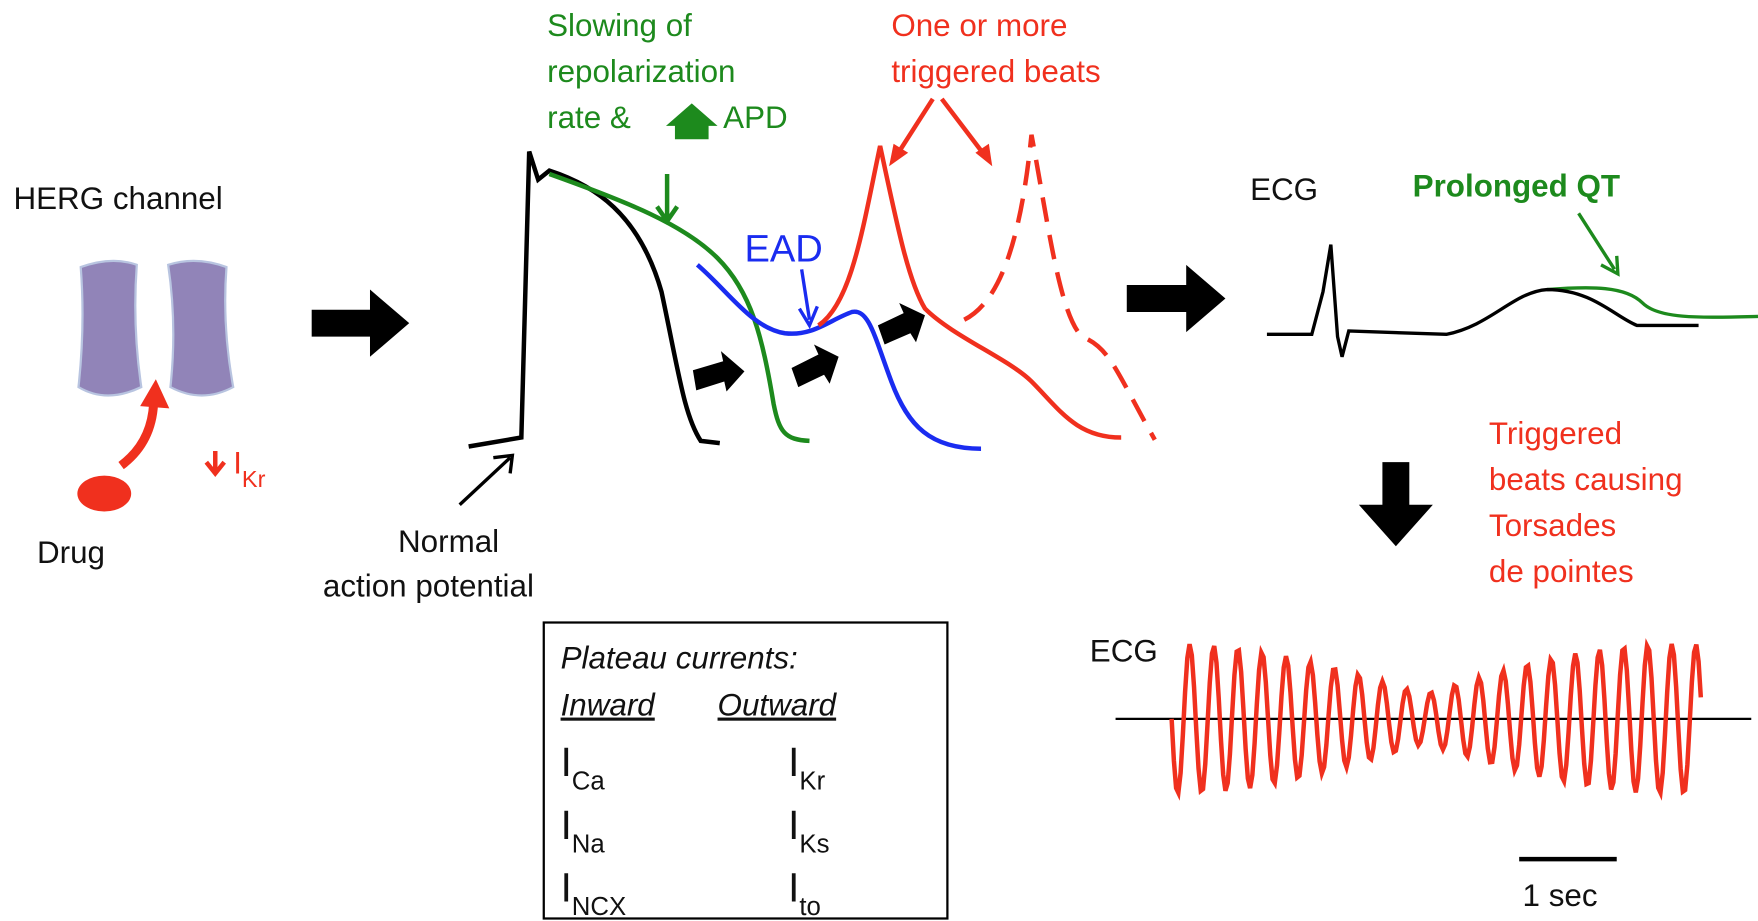 The width and height of the screenshot is (1758, 921). Describe the element at coordinates (1586, 479) in the screenshot. I see `torsades-line: beats causing` at that location.